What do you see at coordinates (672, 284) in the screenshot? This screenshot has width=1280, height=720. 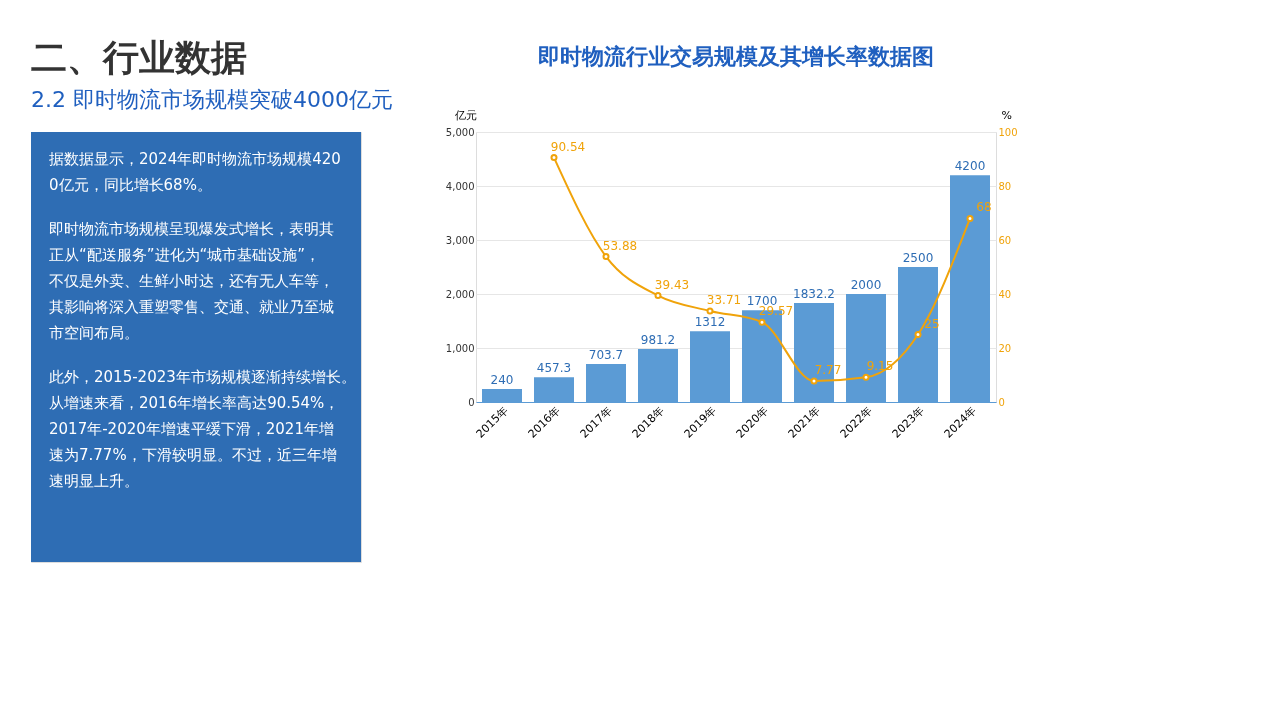 I see `data-label: 39.43` at bounding box center [672, 284].